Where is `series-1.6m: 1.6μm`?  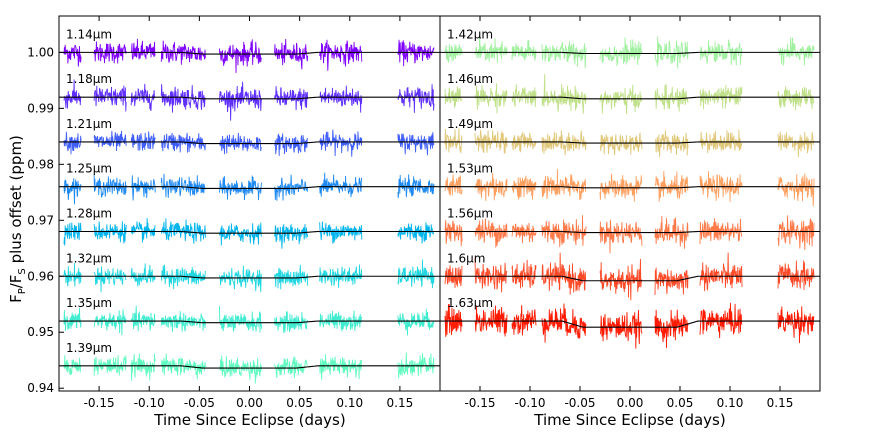 series-1.6m: 1.6μm is located at coordinates (630, 276).